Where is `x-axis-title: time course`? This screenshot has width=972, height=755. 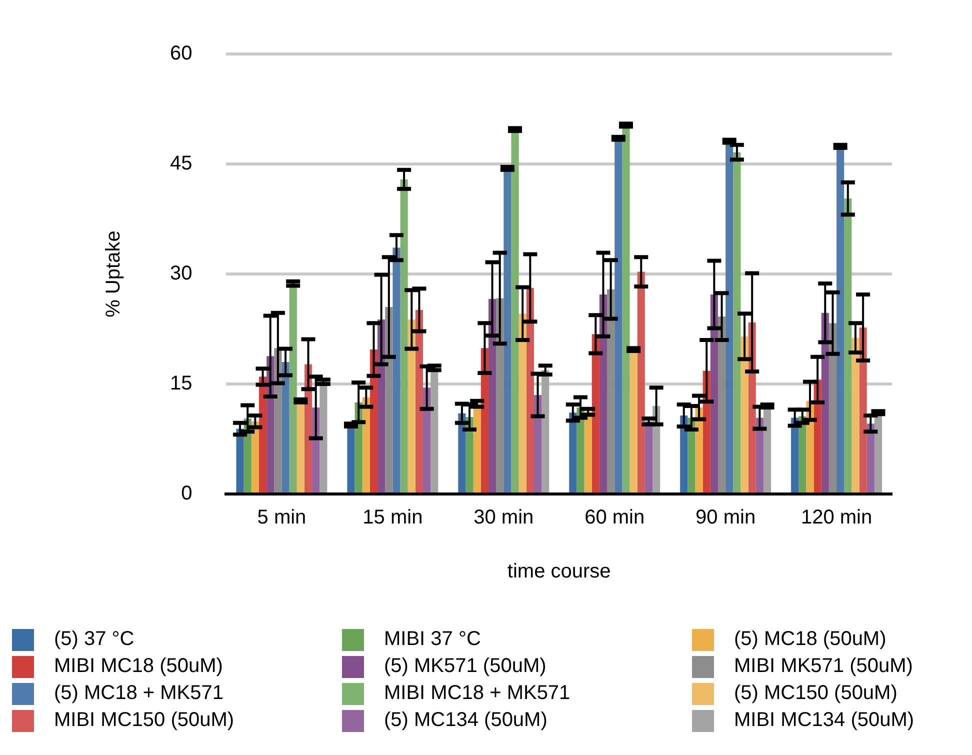
x-axis-title: time course is located at coordinates (559, 571).